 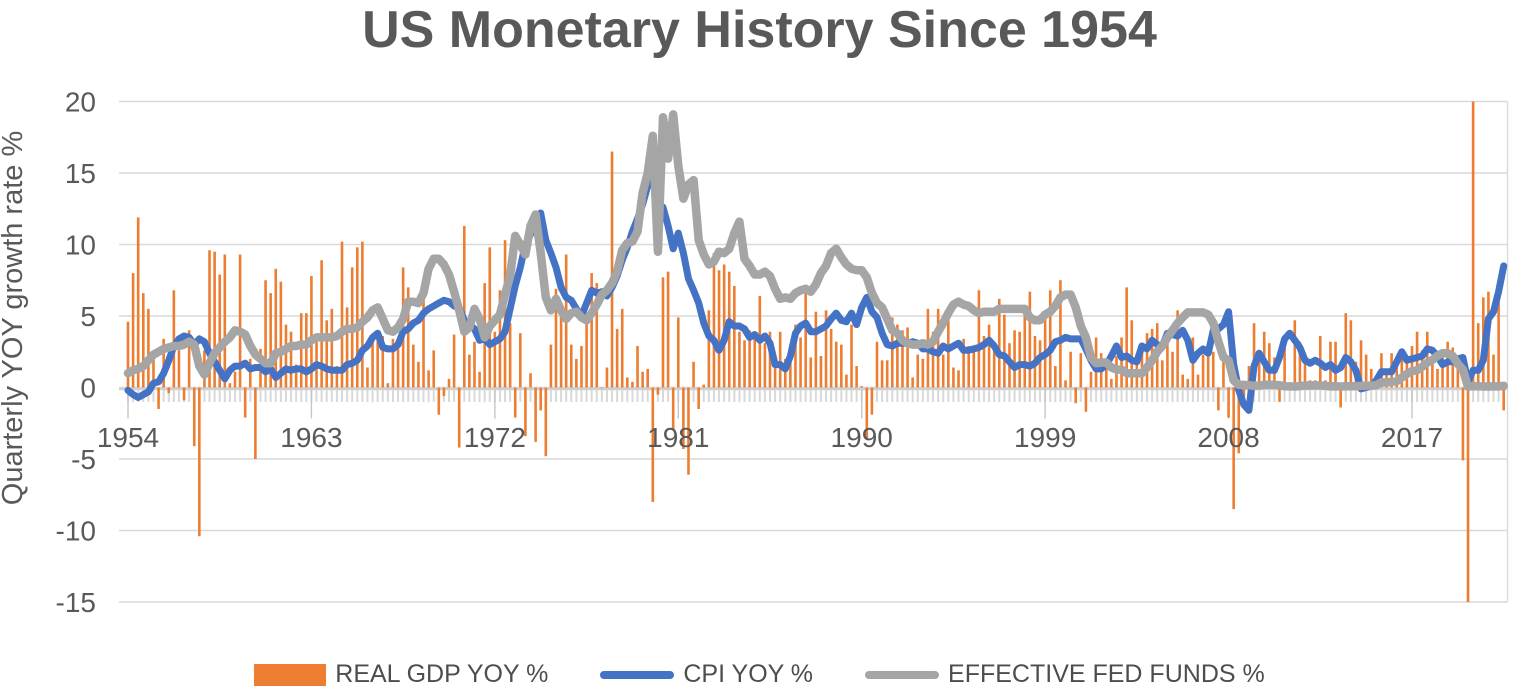 What do you see at coordinates (759, 30) in the screenshot?
I see `chart-title: US Monetary History Since 1954` at bounding box center [759, 30].